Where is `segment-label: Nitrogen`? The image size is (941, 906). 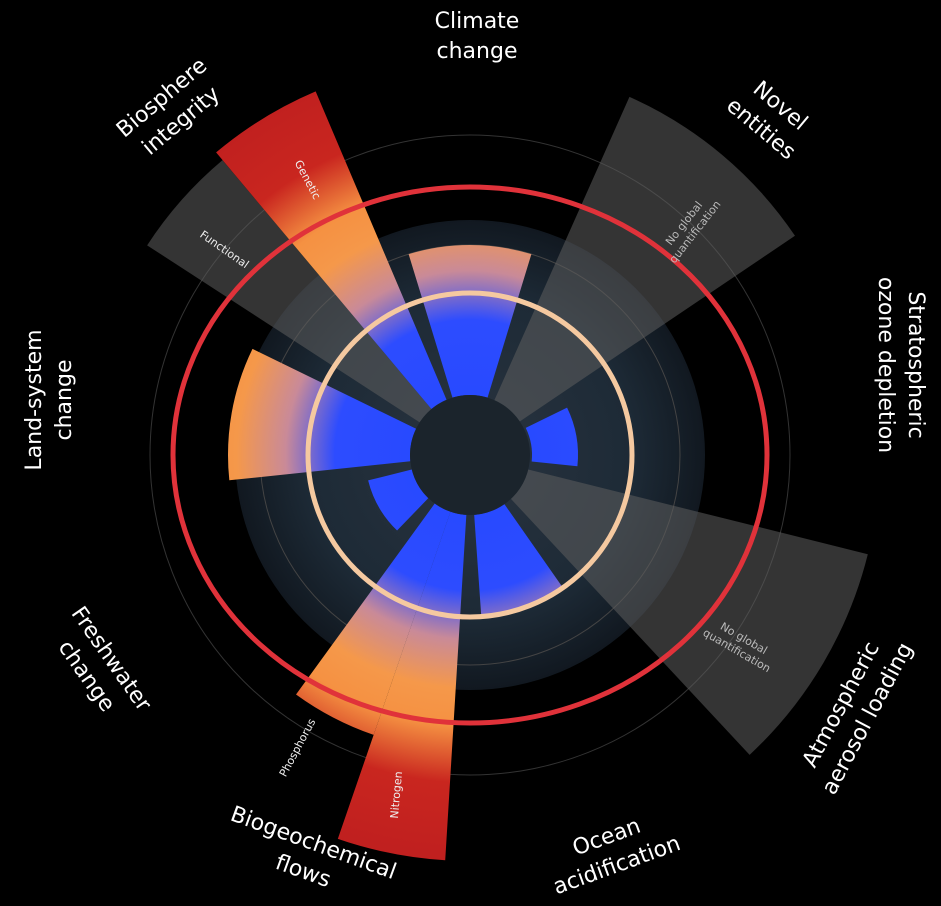
segment-label: Nitrogen is located at coordinates (396, 795).